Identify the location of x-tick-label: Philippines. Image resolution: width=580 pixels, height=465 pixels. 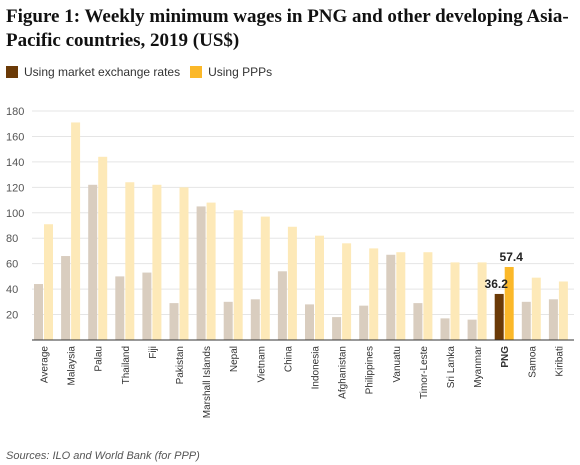
(370, 370).